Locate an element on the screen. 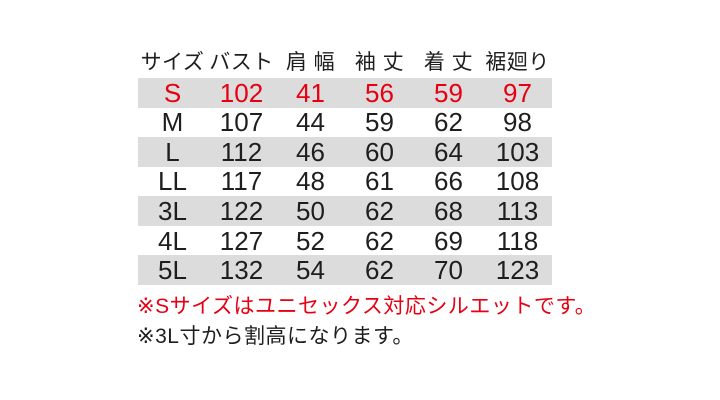 This screenshot has height=400, width=720. column-header-3: 袖 丈 is located at coordinates (379, 62).